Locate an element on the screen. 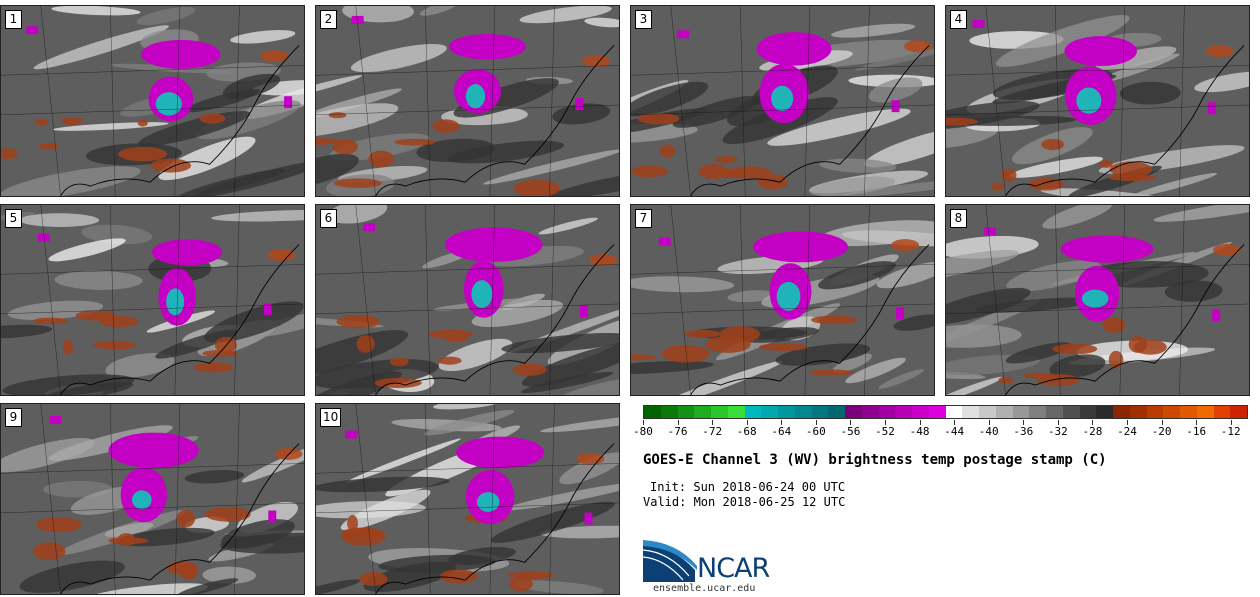  panel-7: 7 is located at coordinates (782, 300).